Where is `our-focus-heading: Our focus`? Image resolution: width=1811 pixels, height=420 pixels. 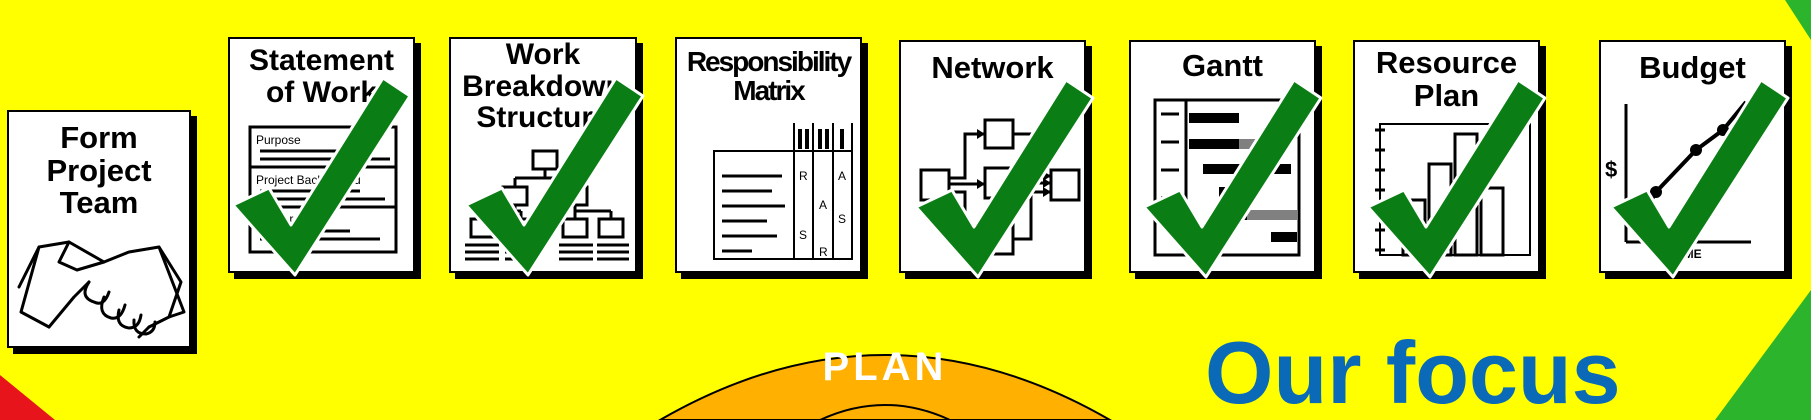
our-focus-heading: Our focus is located at coordinates (1413, 371).